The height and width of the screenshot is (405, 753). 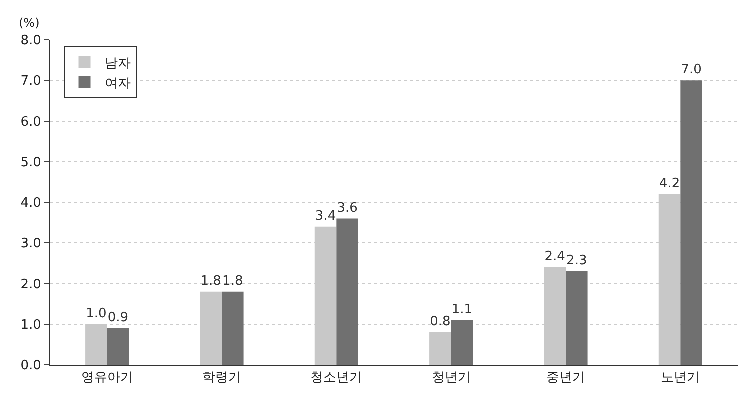 What do you see at coordinates (31, 122) in the screenshot?
I see `y-tick-label: 6.0` at bounding box center [31, 122].